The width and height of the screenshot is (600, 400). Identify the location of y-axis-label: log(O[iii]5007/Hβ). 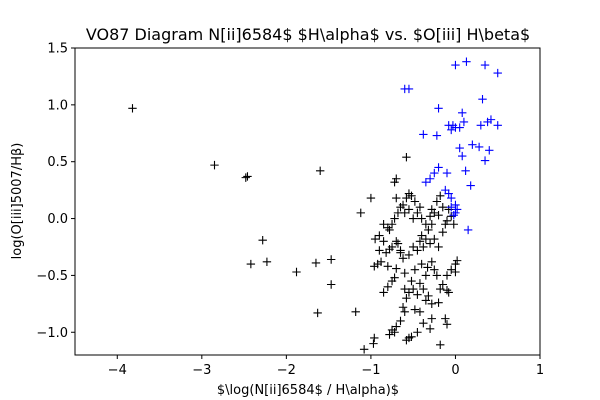
(17, 201).